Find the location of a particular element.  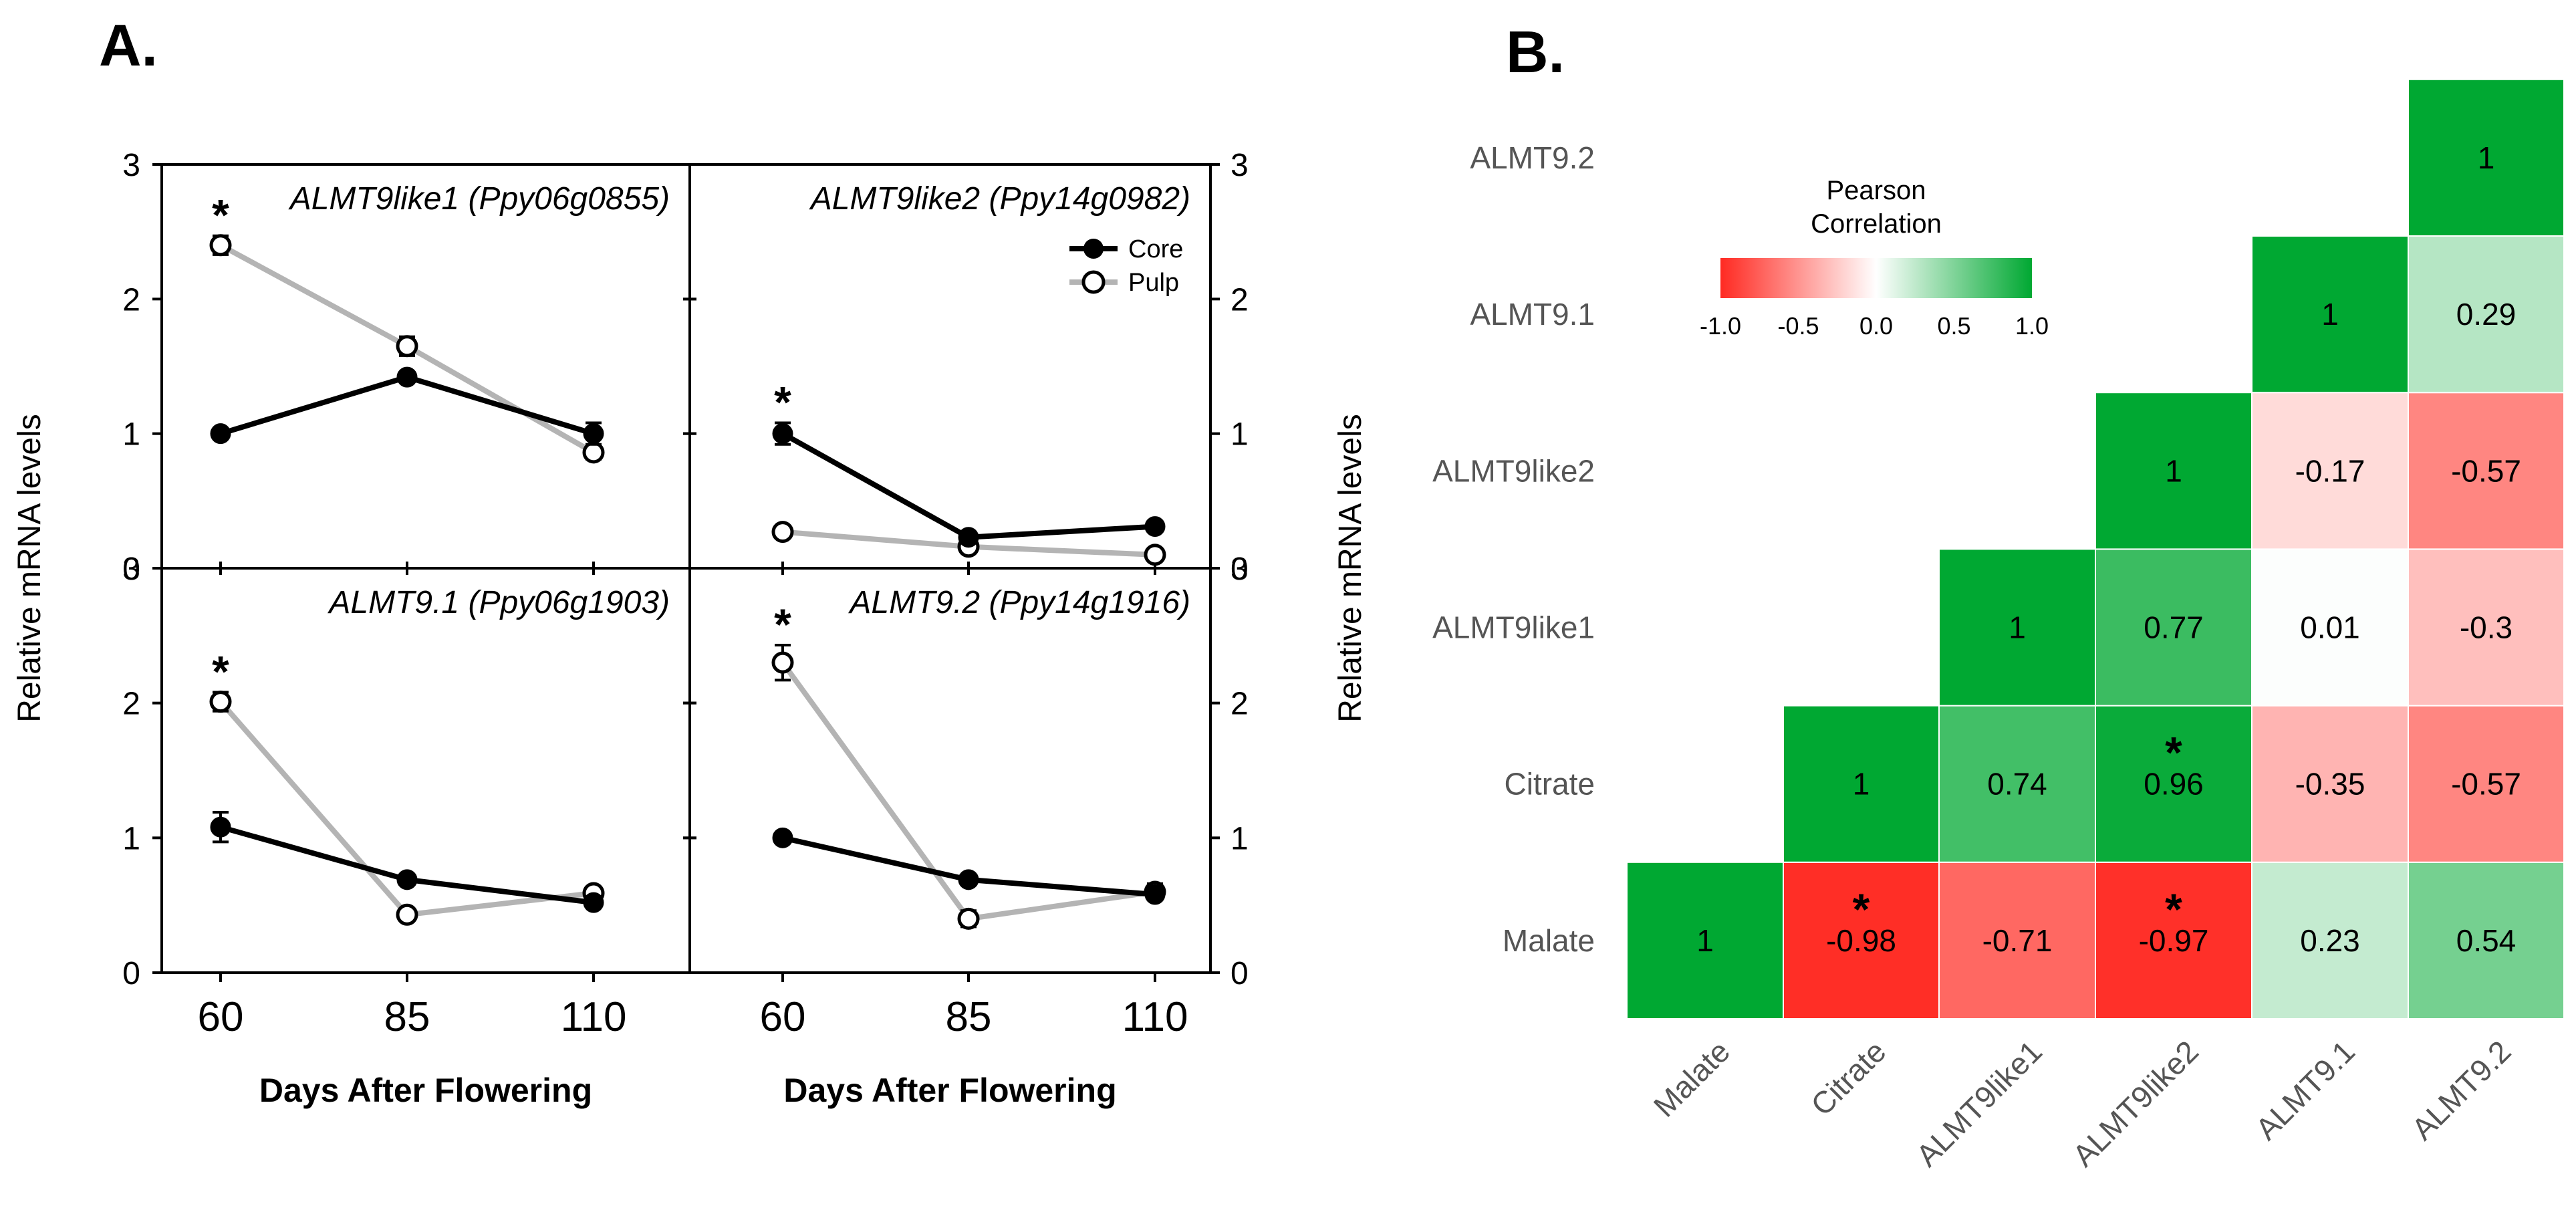

subplot-title: ALMT9like1 (Ppy06g0855) is located at coordinates (479, 199).